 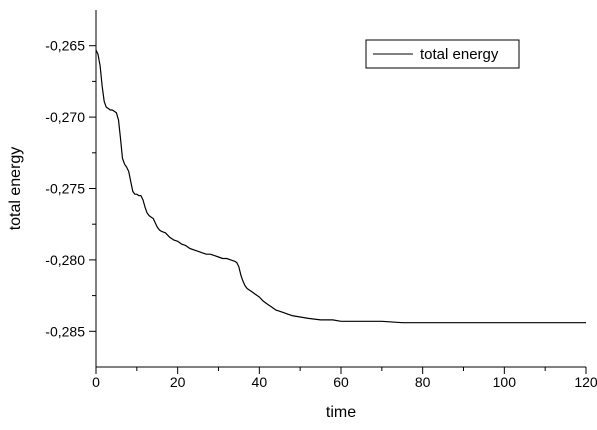 I want to click on legend: total energy, so click(x=442, y=54).